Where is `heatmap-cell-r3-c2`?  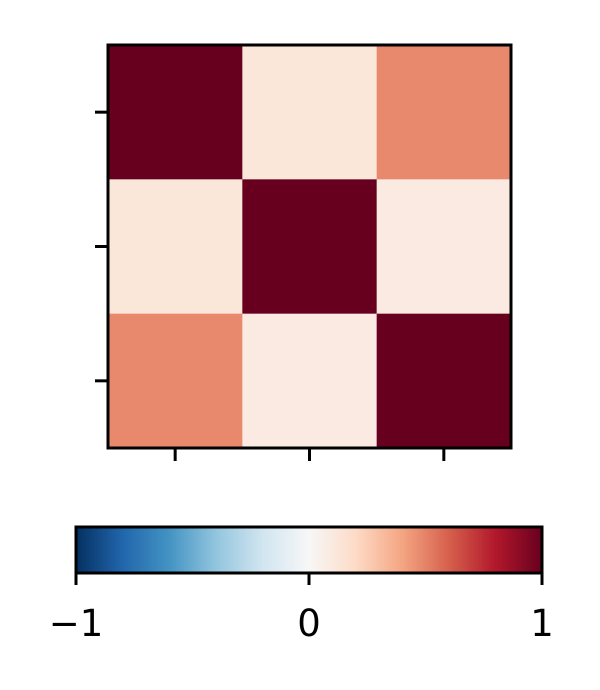 heatmap-cell-r3-c2 is located at coordinates (310, 381).